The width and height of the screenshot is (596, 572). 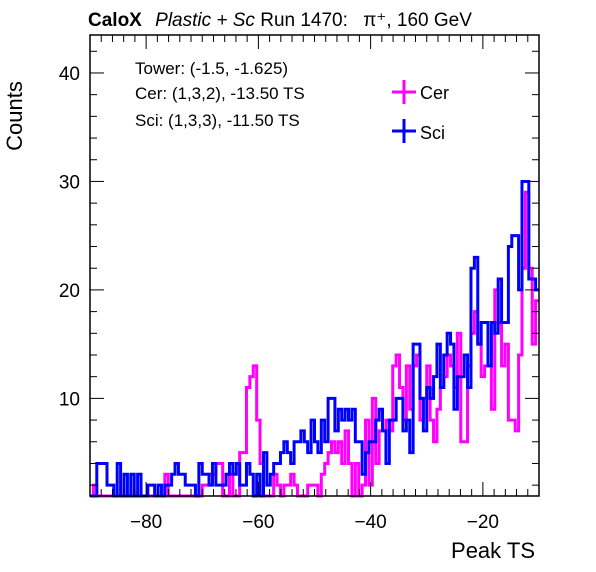 What do you see at coordinates (304, 20) in the screenshot?
I see `title-run: Run 1470:` at bounding box center [304, 20].